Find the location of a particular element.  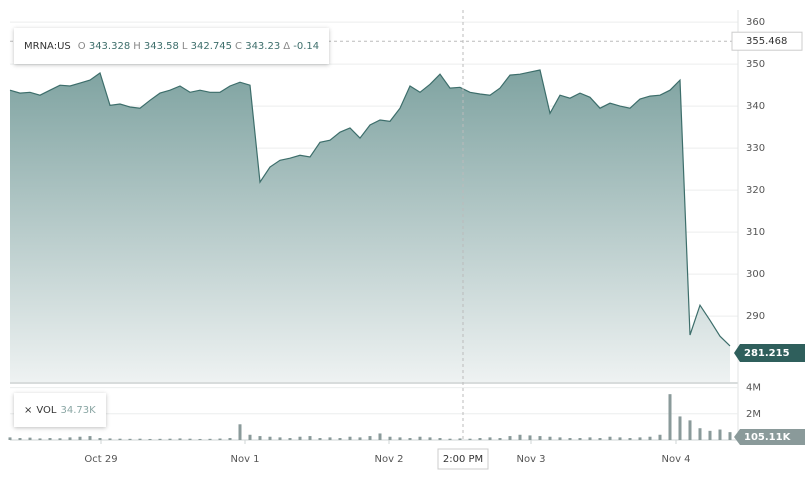

y-tick-label: 4M is located at coordinates (753, 388).